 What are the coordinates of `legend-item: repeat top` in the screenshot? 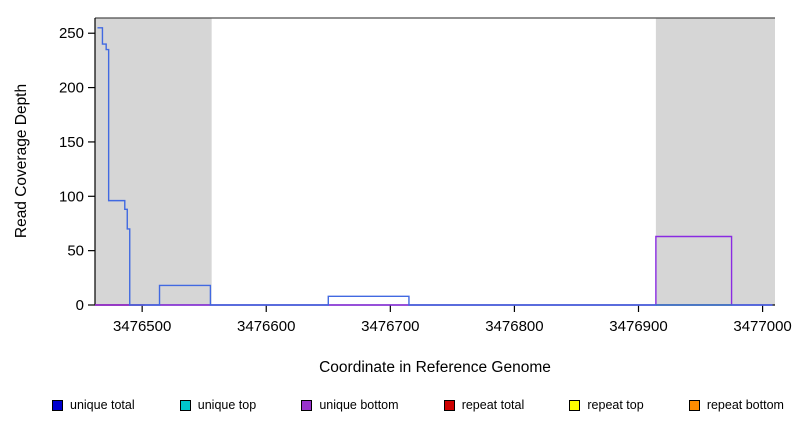 It's located at (606, 405).